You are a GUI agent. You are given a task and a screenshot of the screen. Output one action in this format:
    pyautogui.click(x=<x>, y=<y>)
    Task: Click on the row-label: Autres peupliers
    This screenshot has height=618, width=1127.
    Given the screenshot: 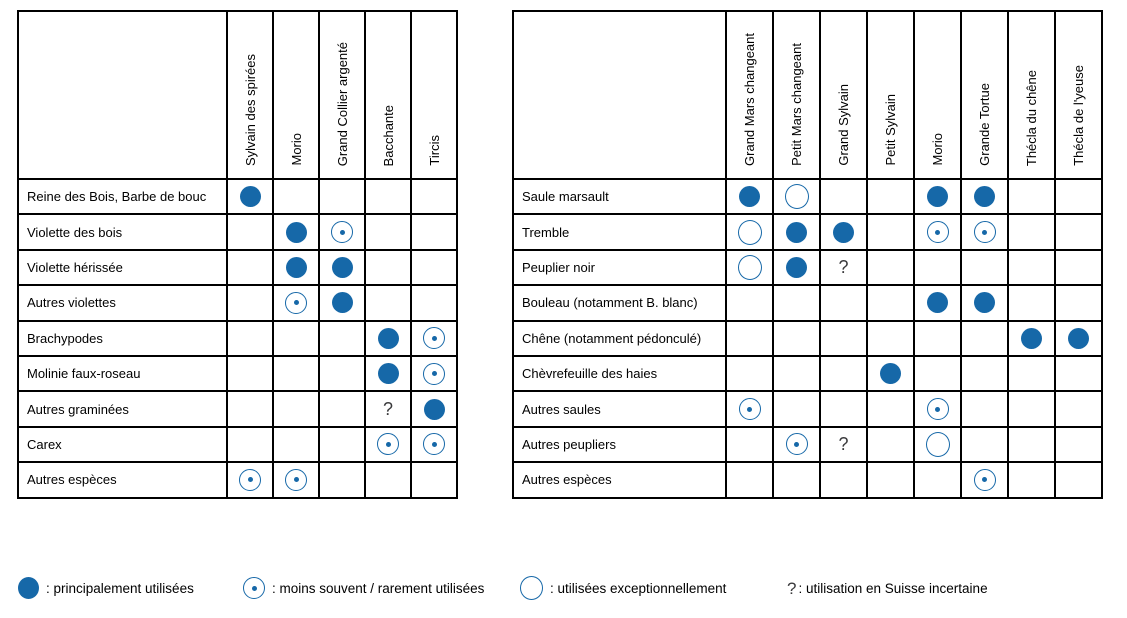 What is the action you would take?
    pyautogui.click(x=619, y=444)
    